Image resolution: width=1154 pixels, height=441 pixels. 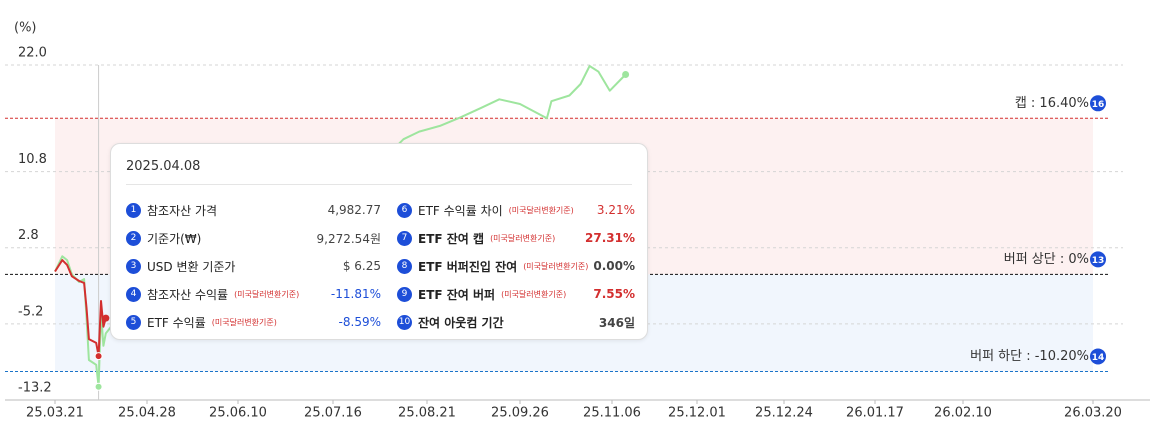 I want to click on row-value: $ 6.25, so click(x=361, y=266).